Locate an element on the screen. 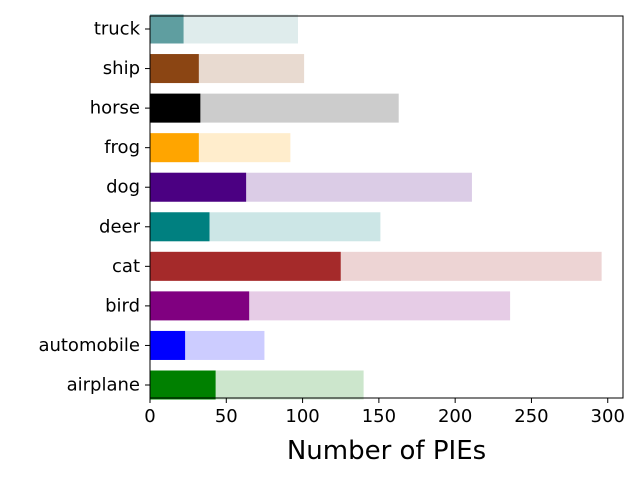 The width and height of the screenshot is (640, 480). y-tick-label-ship: ship is located at coordinates (121, 68).